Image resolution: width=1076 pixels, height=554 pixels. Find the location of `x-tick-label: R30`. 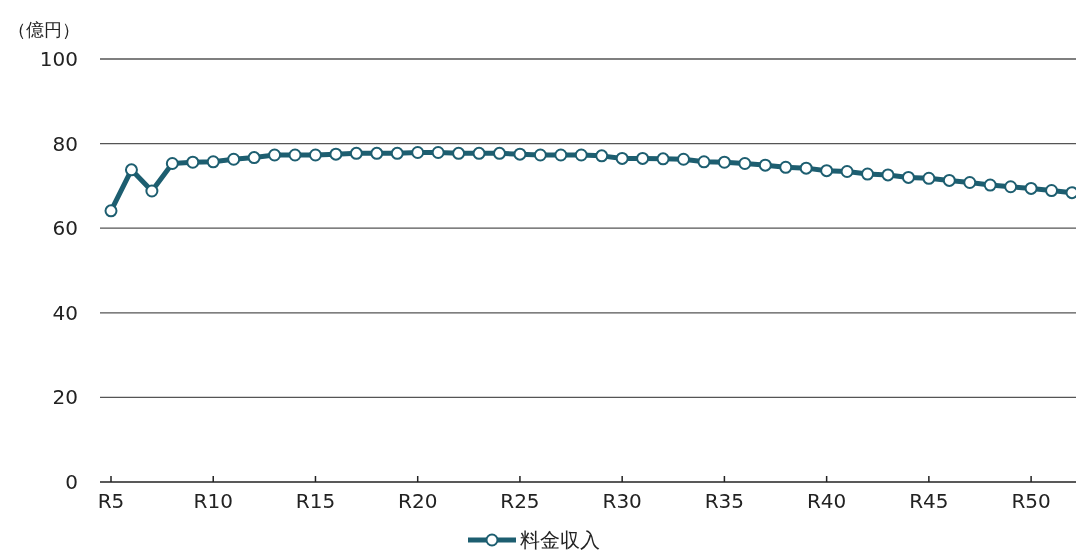

x-tick-label: R30 is located at coordinates (622, 501).